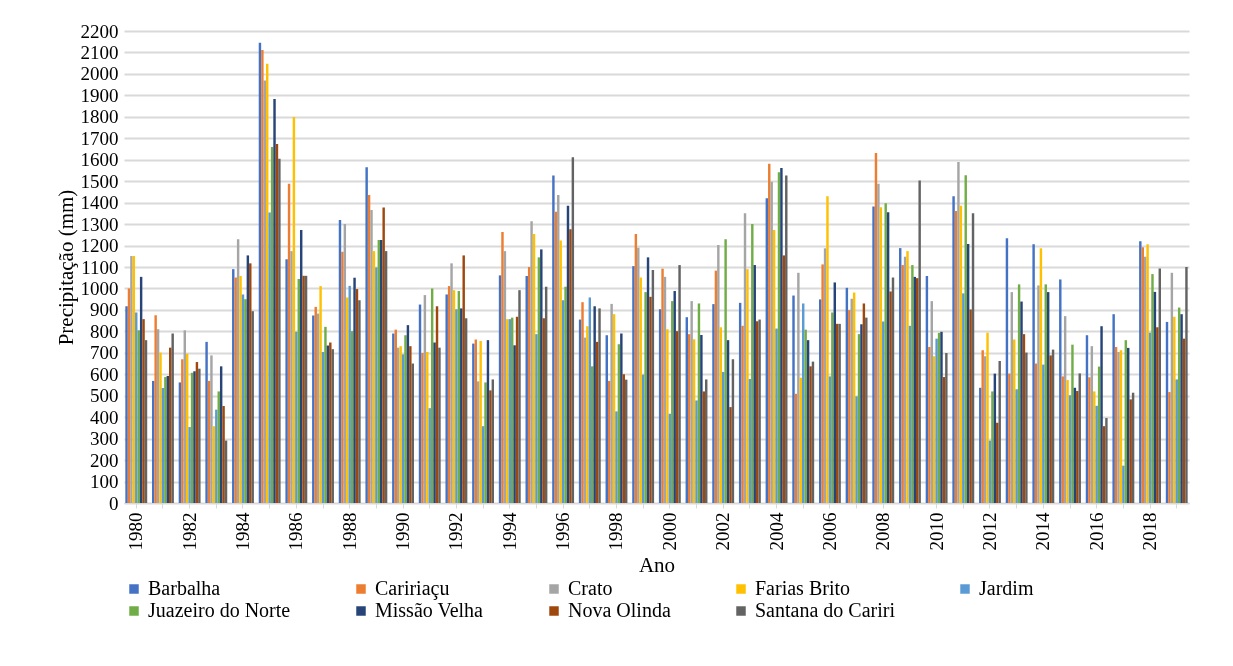  What do you see at coordinates (669, 531) in the screenshot?
I see `x-tick-label: 2000` at bounding box center [669, 531].